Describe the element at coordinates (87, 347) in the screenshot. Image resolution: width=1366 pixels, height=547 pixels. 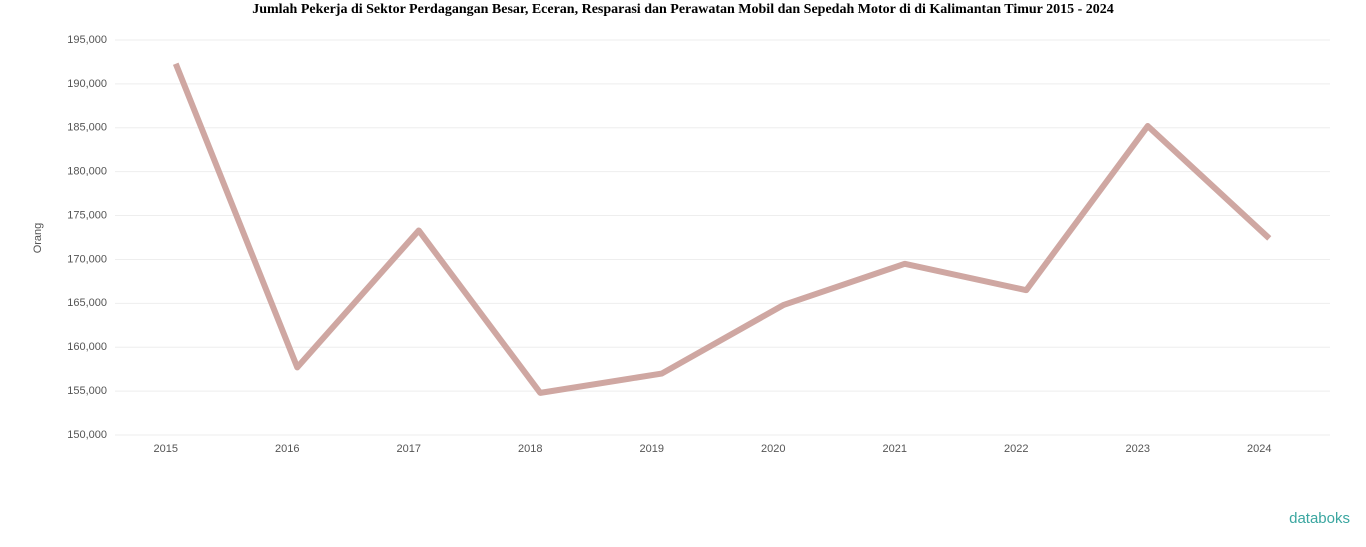
I see `y-tick-label: 160,000` at that location.